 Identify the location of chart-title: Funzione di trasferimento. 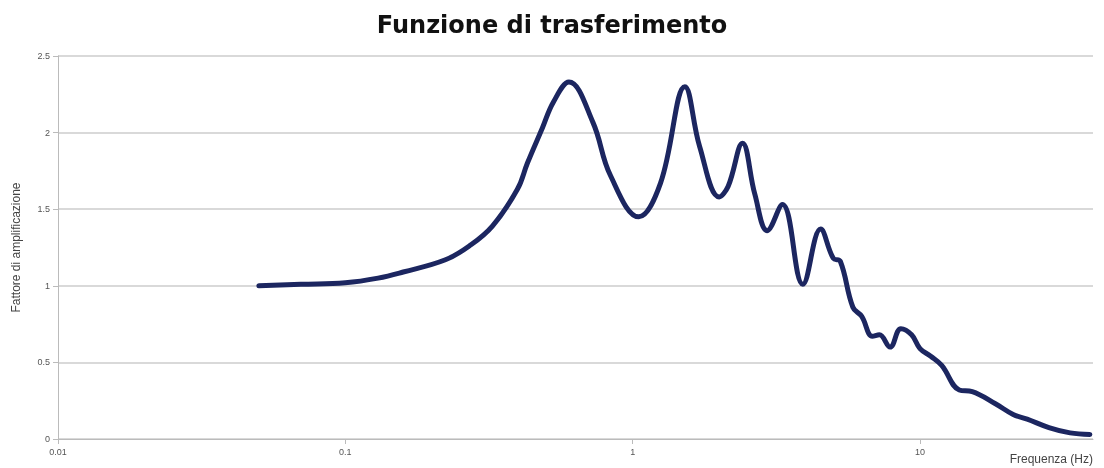
(552, 25).